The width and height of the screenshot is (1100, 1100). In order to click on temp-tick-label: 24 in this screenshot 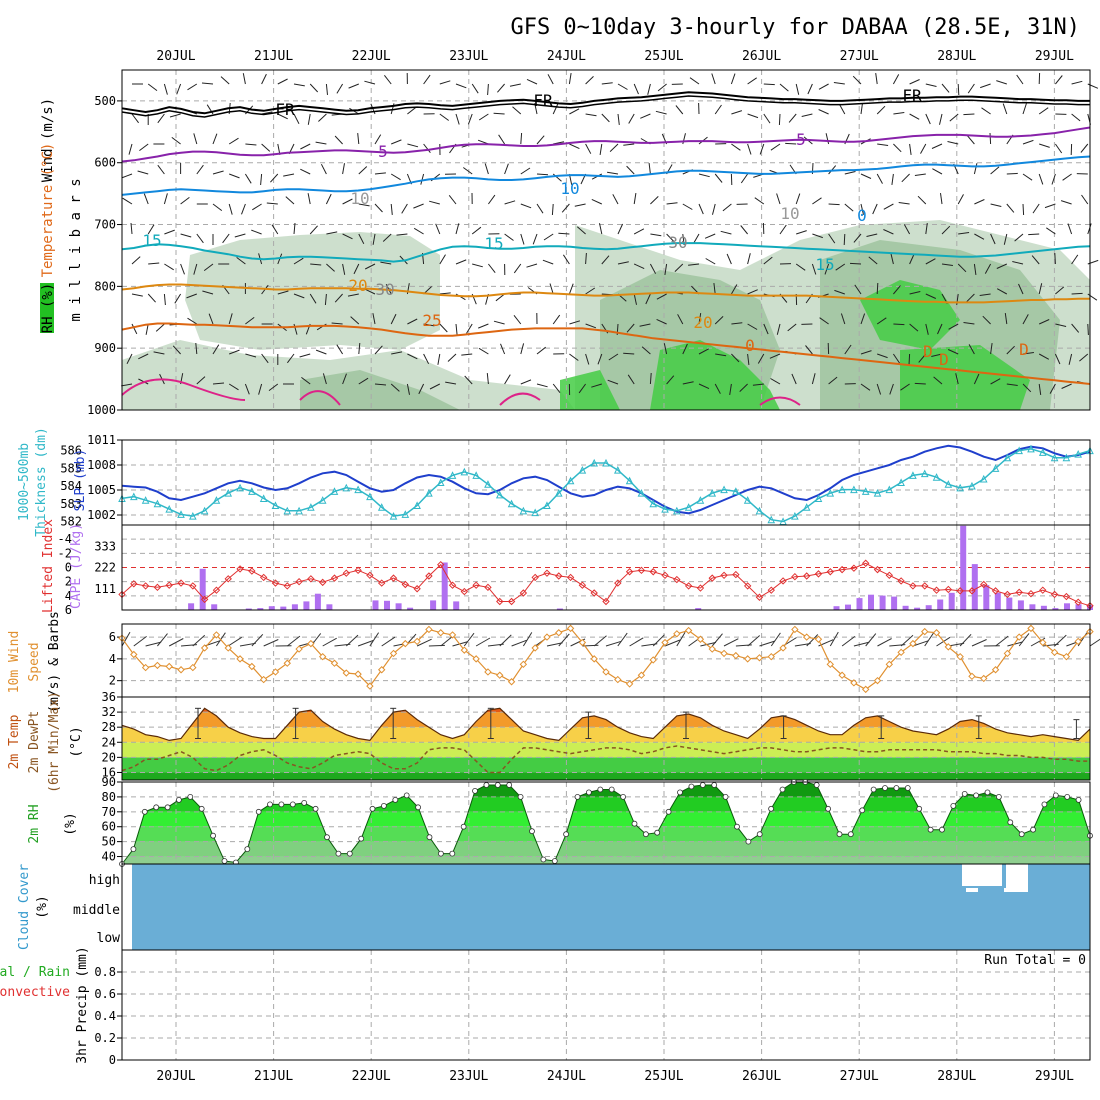, I will do `click(109, 742)`.